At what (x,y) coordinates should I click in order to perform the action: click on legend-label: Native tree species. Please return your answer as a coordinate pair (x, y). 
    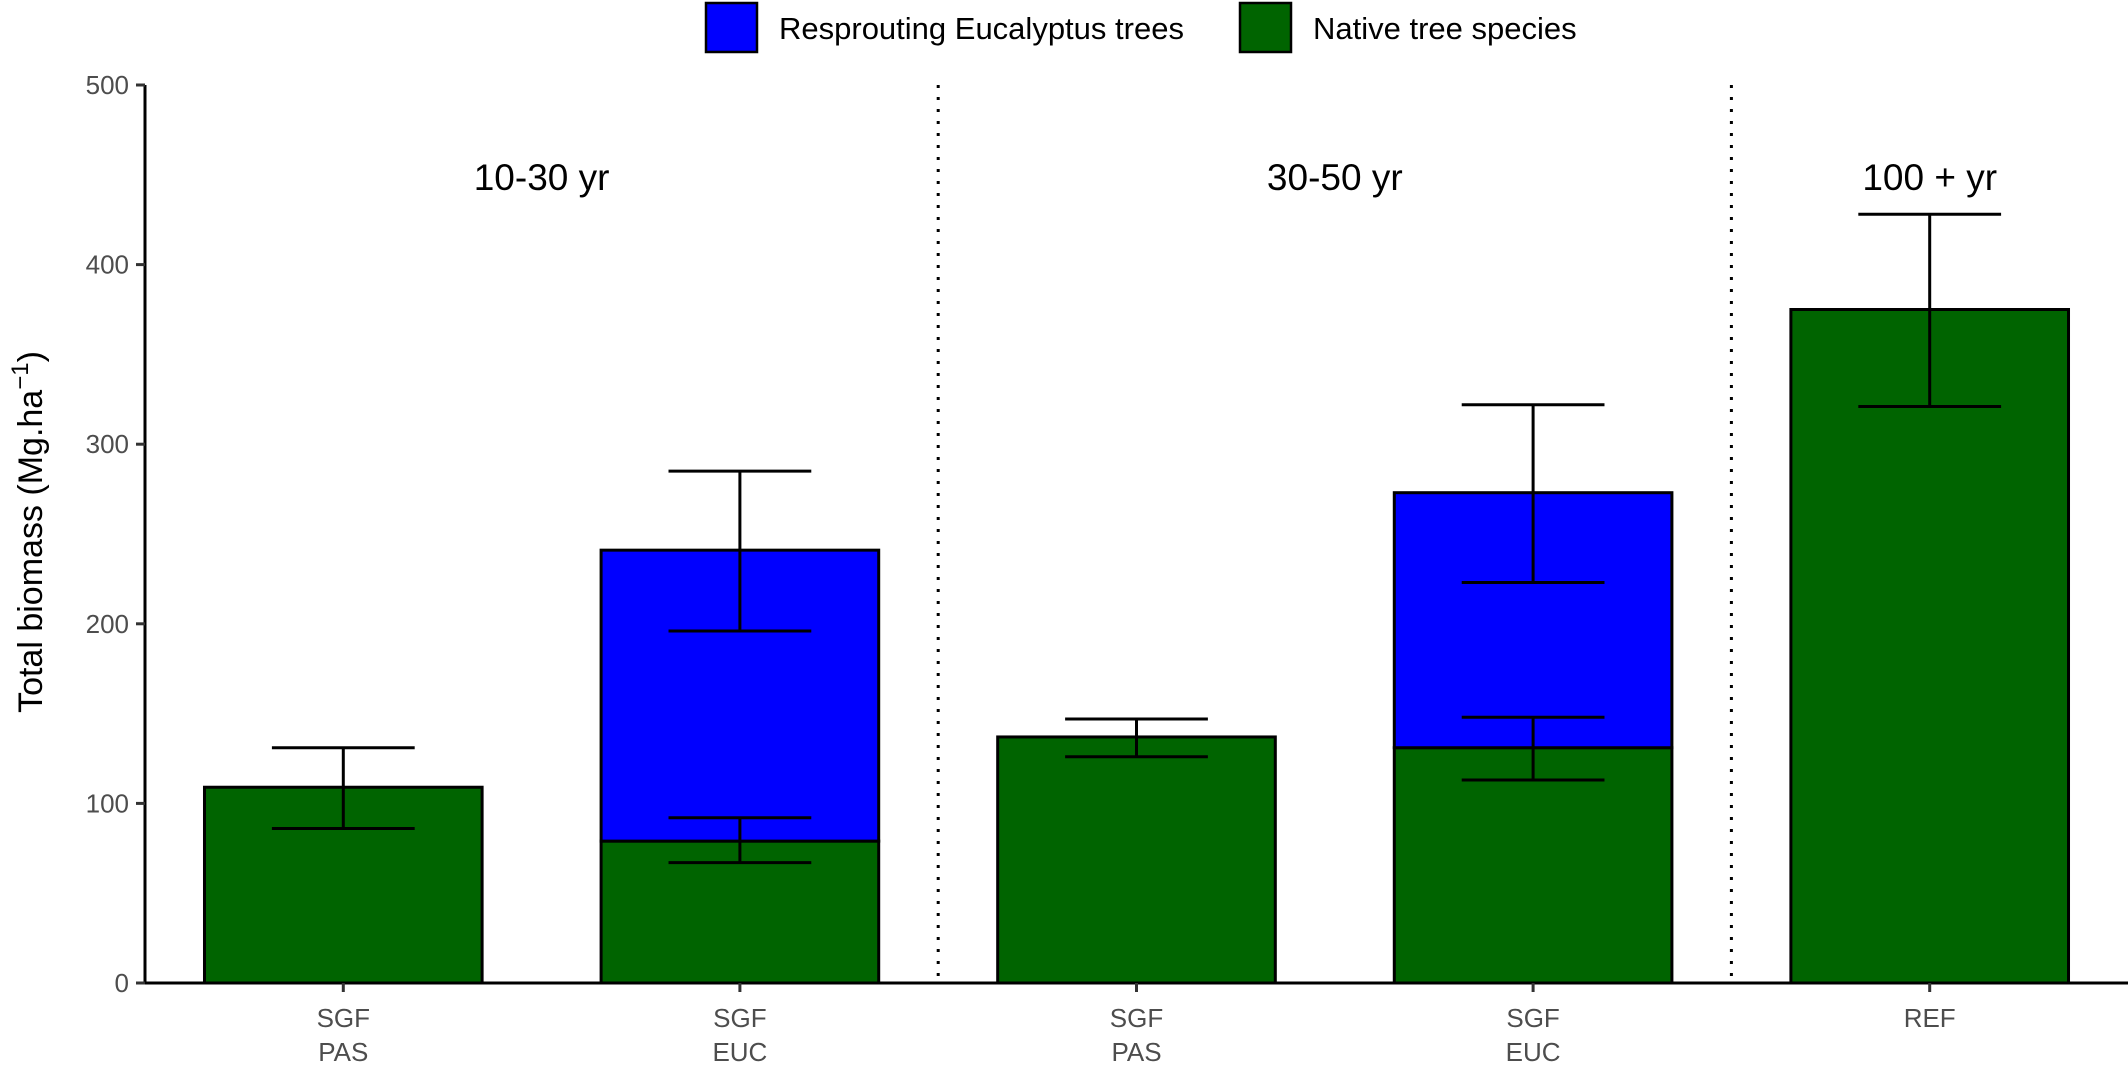
    Looking at the image, I should click on (1445, 28).